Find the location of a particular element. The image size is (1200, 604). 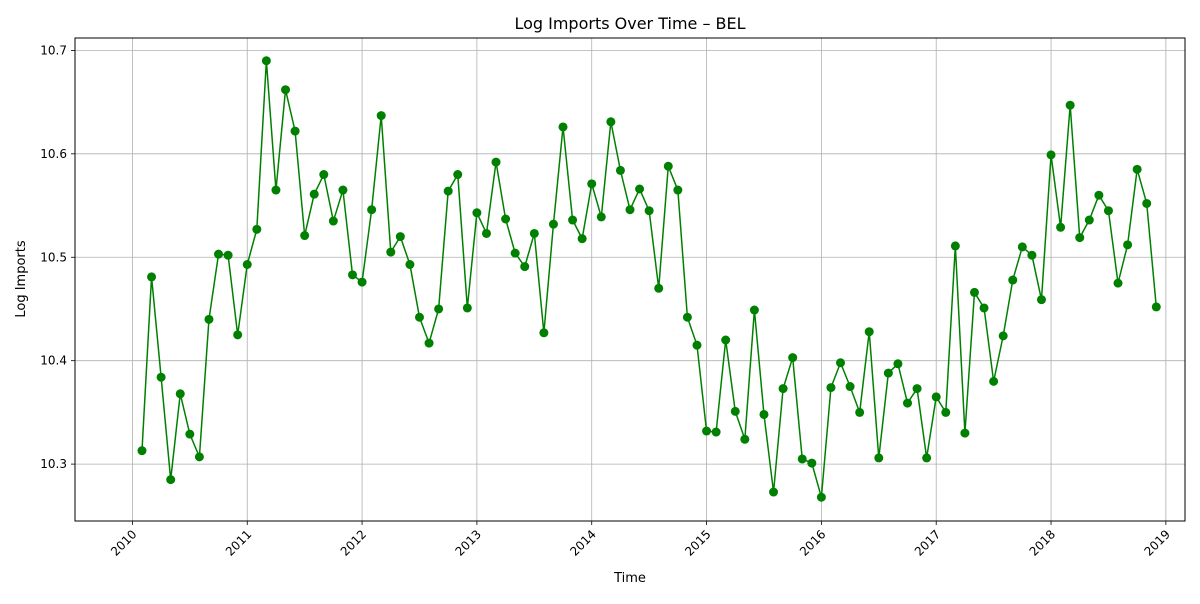

x-tick-label: 2011 is located at coordinates (238, 542).